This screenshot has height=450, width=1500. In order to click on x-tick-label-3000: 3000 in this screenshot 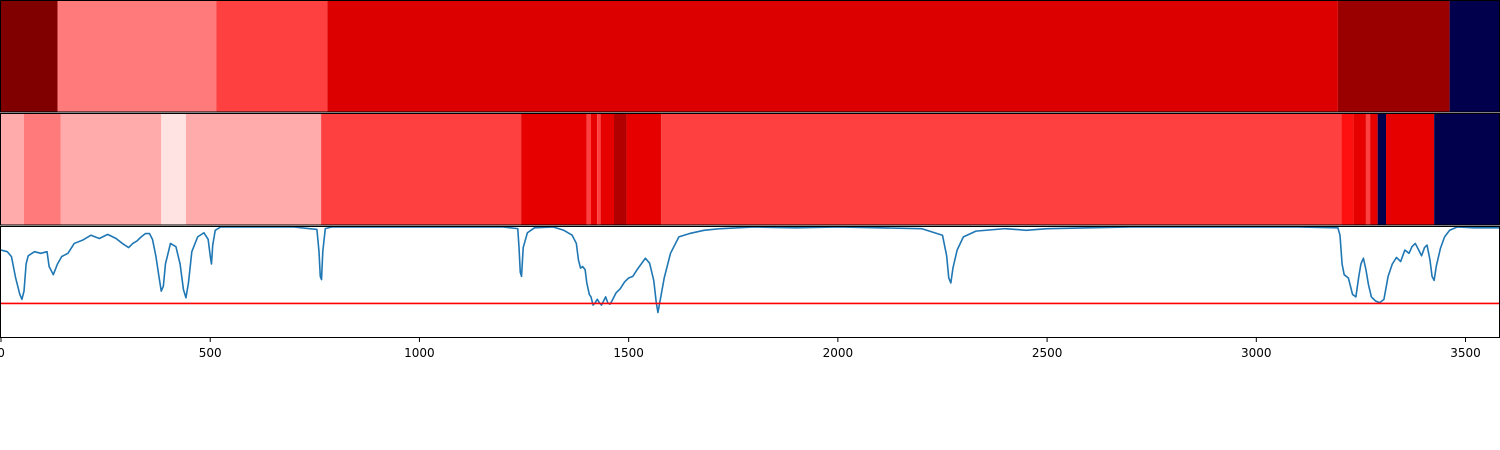, I will do `click(1256, 353)`.